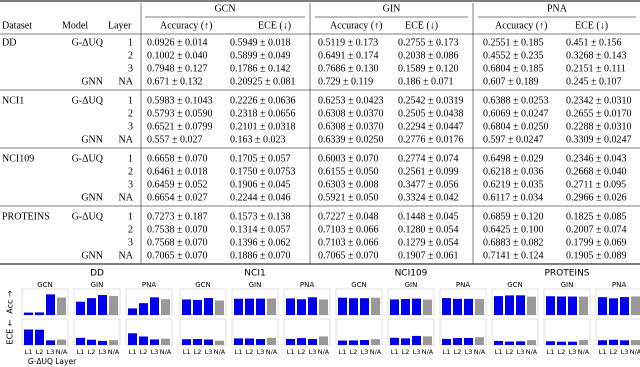  I want to click on value-cell: 0.1799 ± 0.069, so click(596, 242).